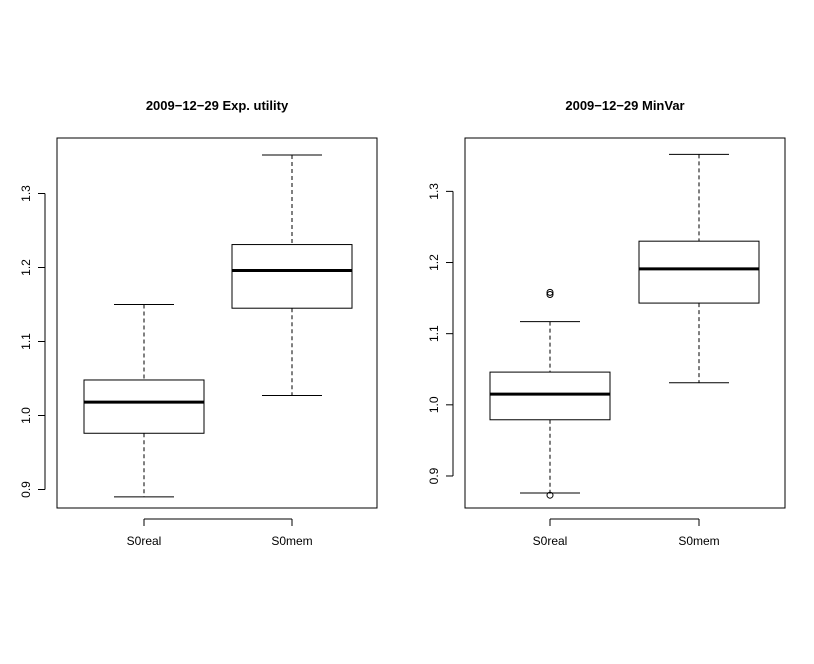  I want to click on chart-title: 2009−12−29 Exp. utility, so click(217, 105).